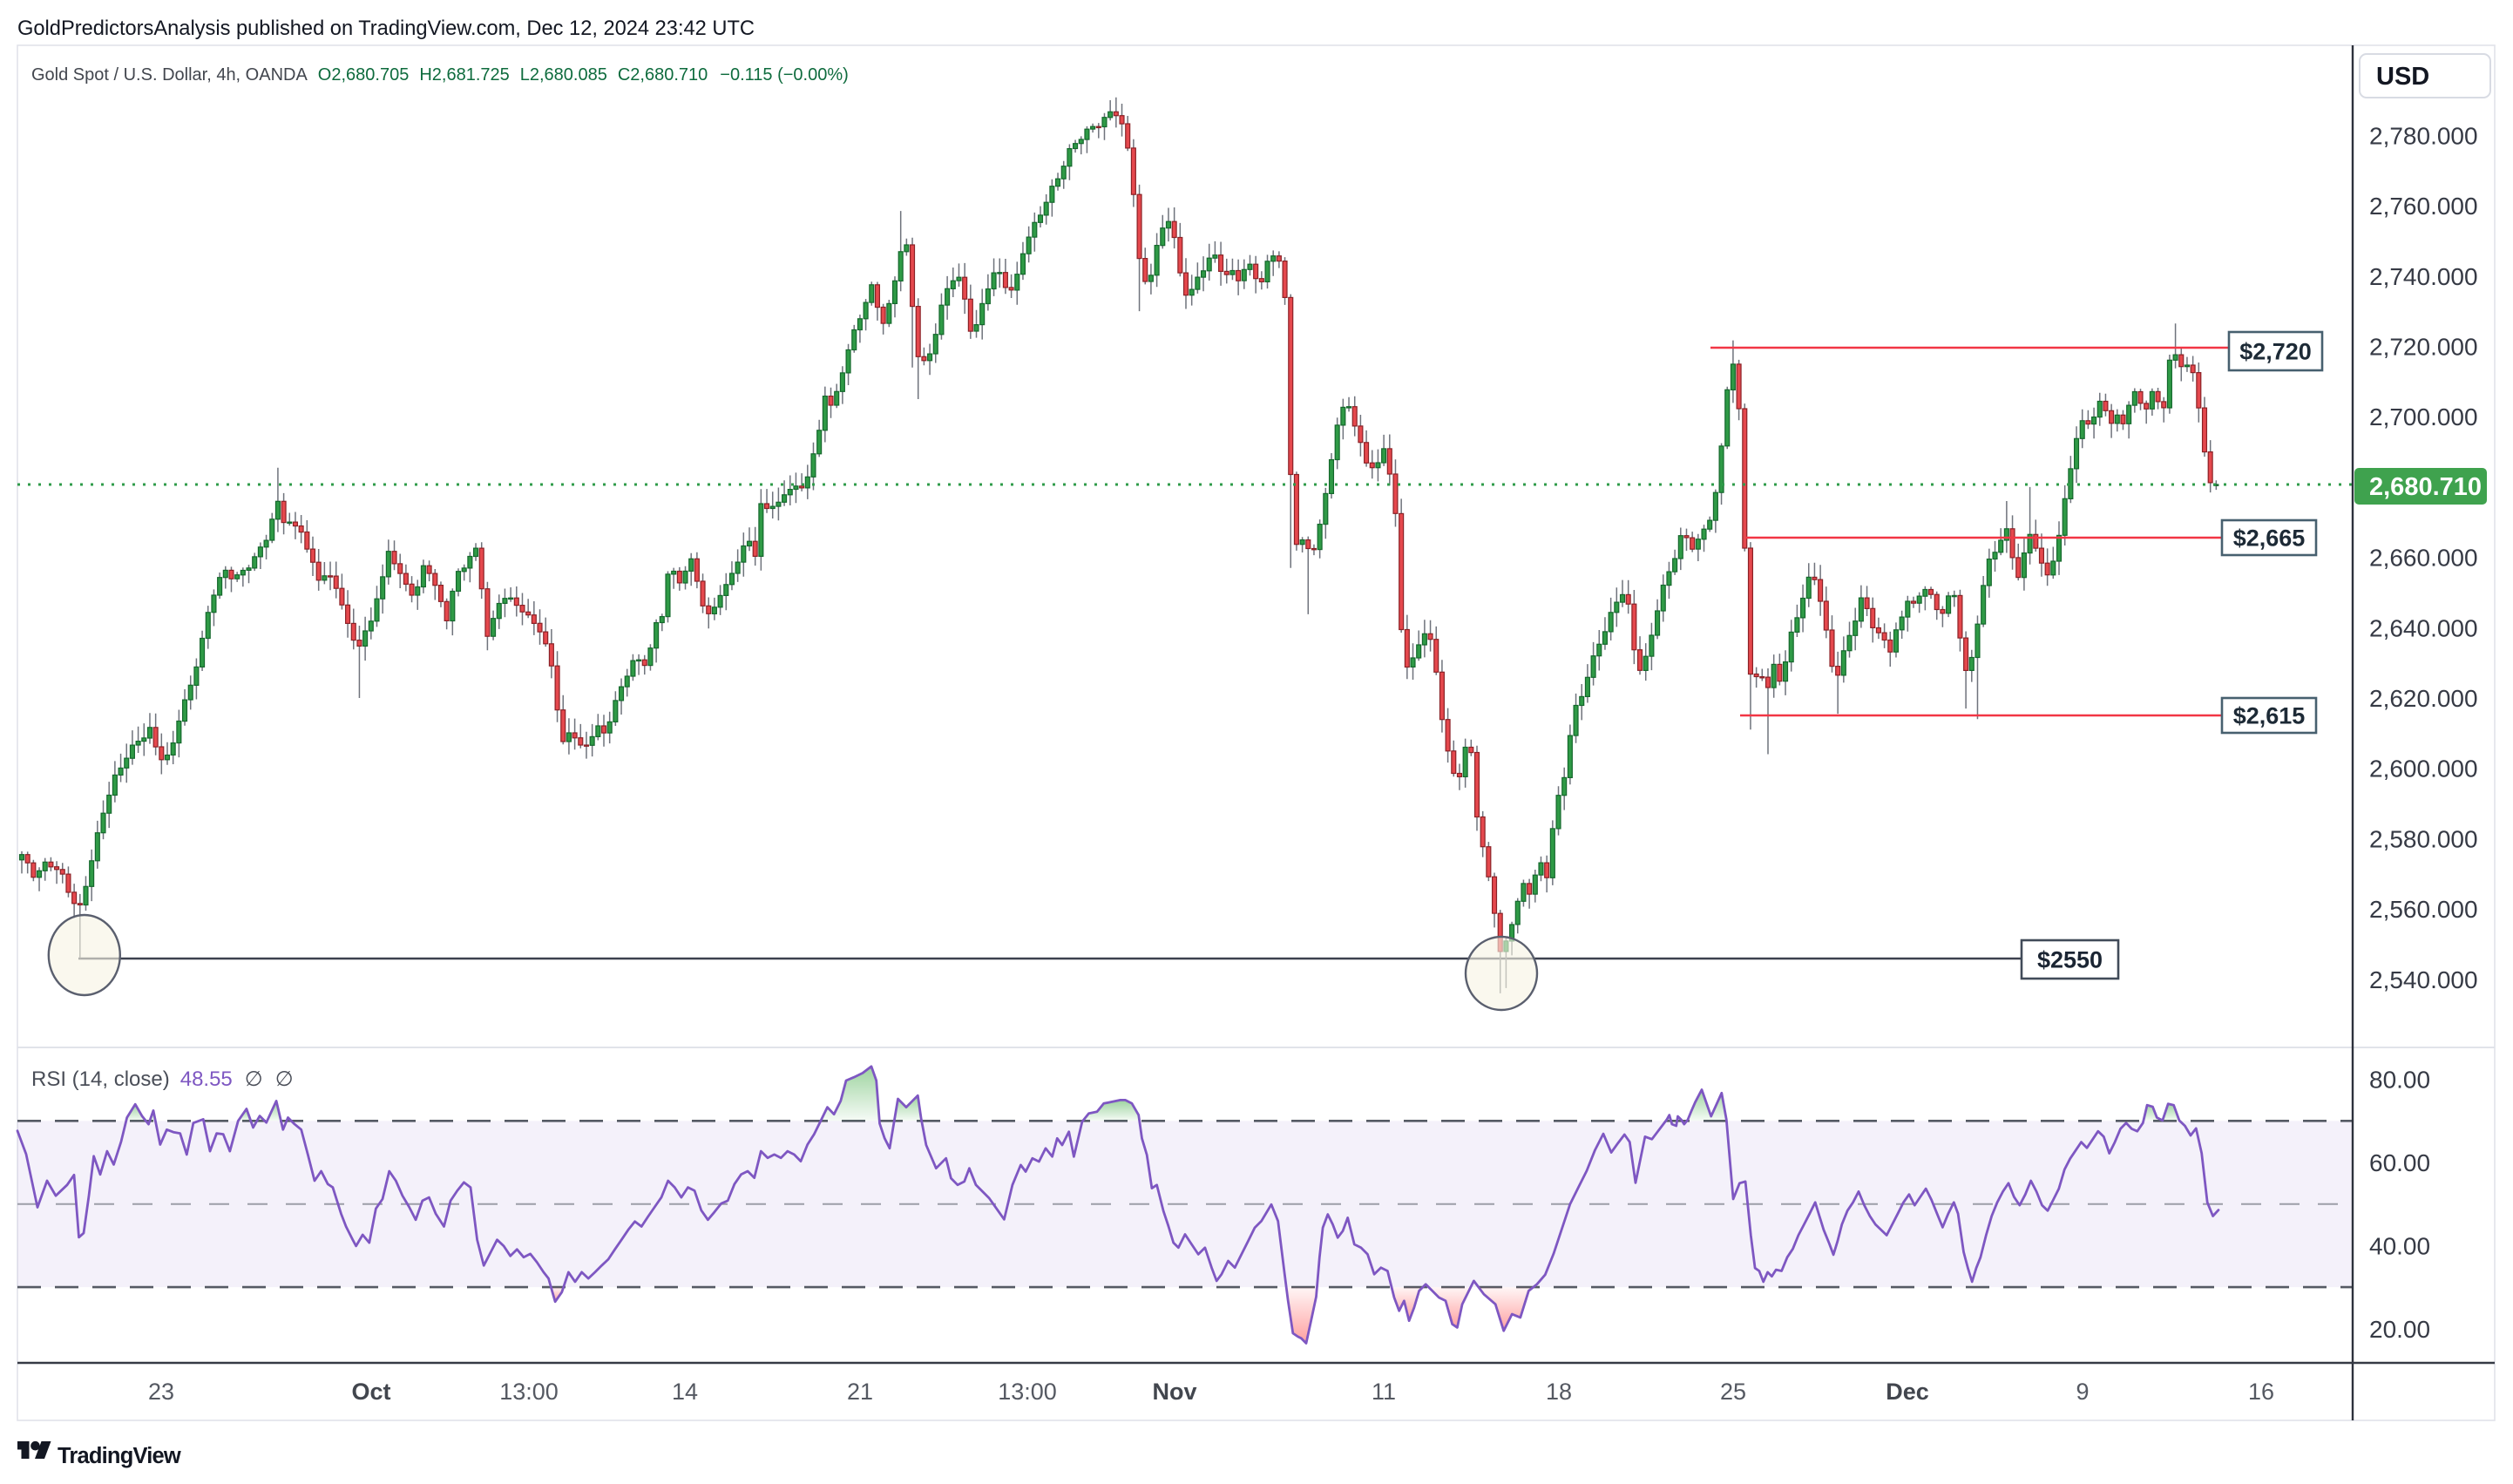  What do you see at coordinates (685, 1392) in the screenshot?
I see `svg-text: 14` at bounding box center [685, 1392].